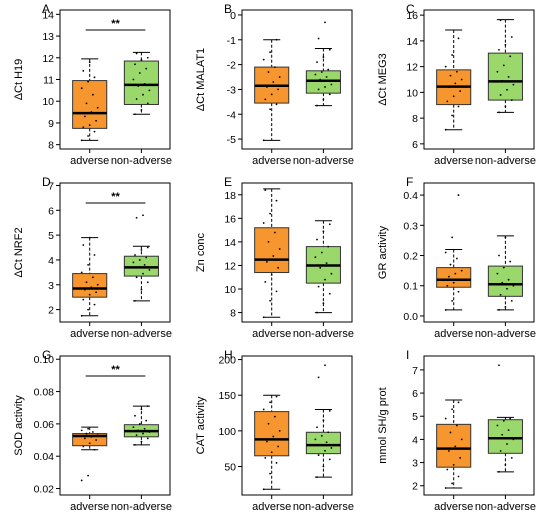  I want to click on panel-label: A, so click(46, 9).